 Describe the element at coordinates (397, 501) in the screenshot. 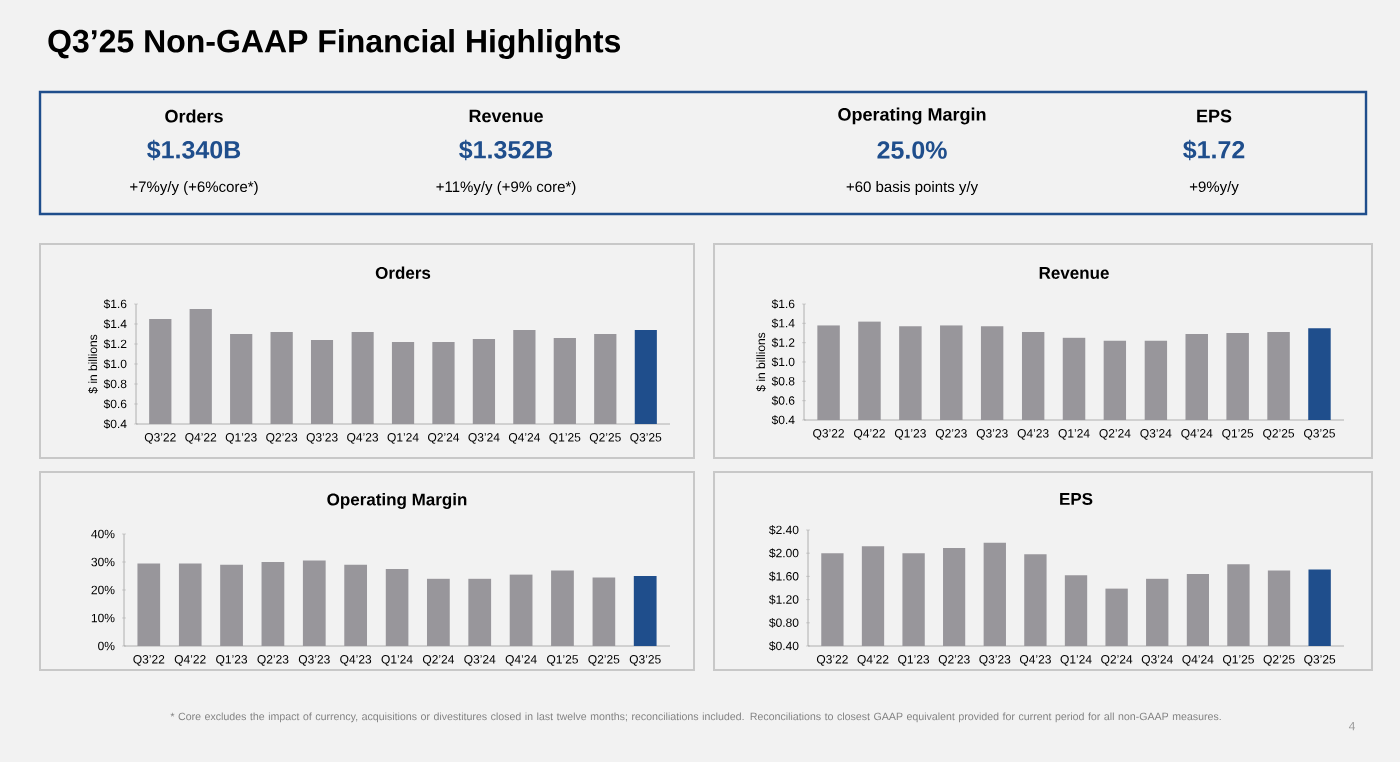

I see `chart-title: Operating Margin` at that location.